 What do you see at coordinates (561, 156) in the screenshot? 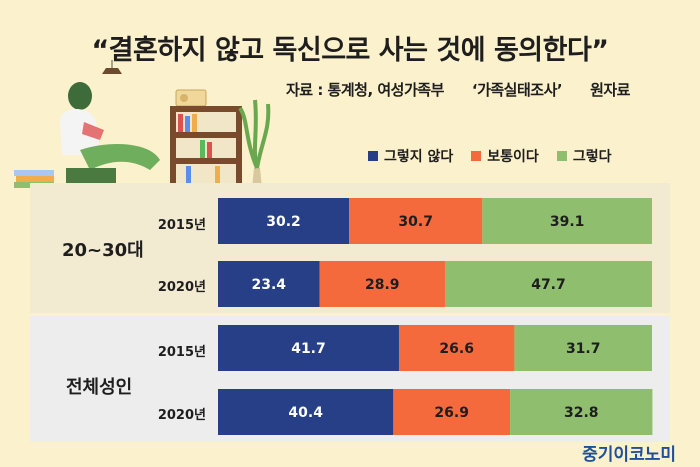
I see `legend-swatch-agree` at bounding box center [561, 156].